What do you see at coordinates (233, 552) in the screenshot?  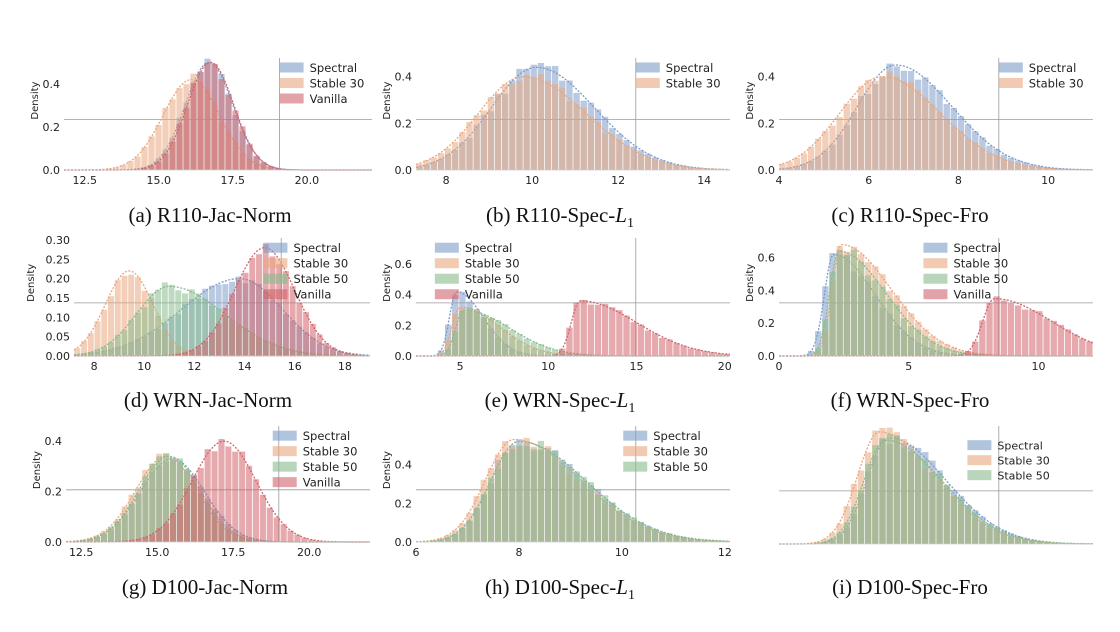 I see `x-tick-label: 17.5` at bounding box center [233, 552].